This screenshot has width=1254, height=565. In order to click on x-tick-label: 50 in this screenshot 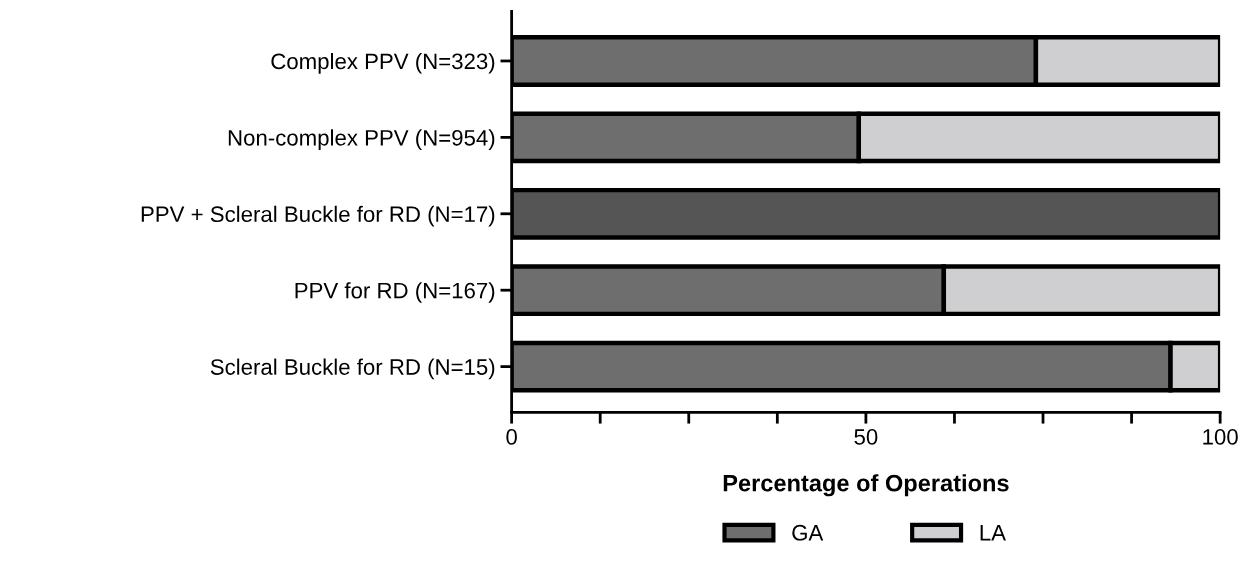, I will do `click(866, 437)`.